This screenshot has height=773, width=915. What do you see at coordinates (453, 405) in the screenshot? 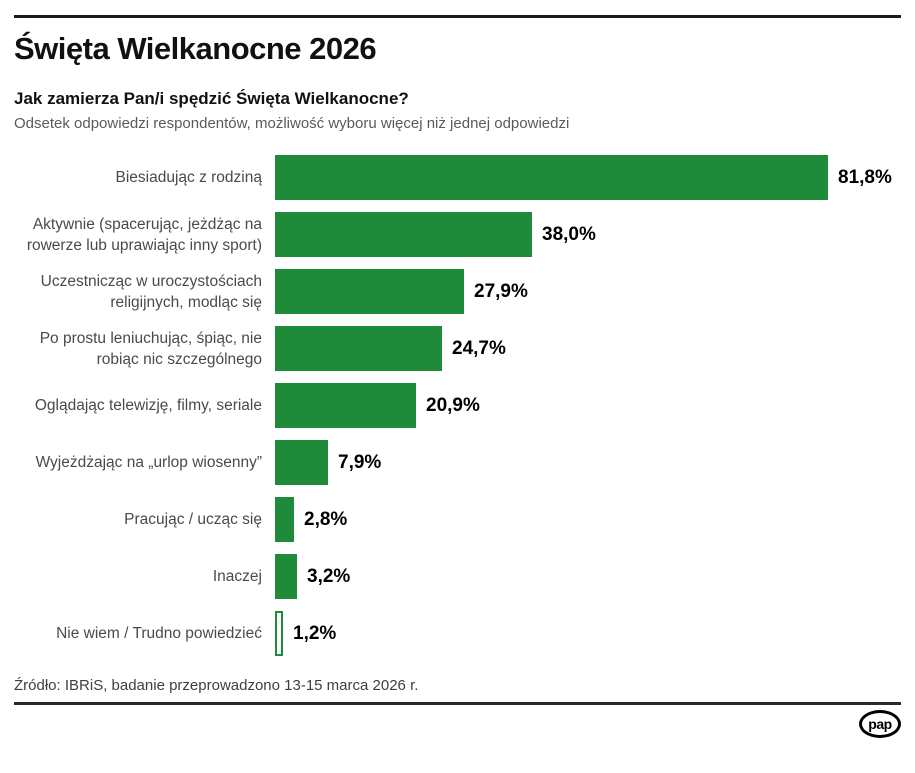
I see `value-label: 20,9%` at bounding box center [453, 405].